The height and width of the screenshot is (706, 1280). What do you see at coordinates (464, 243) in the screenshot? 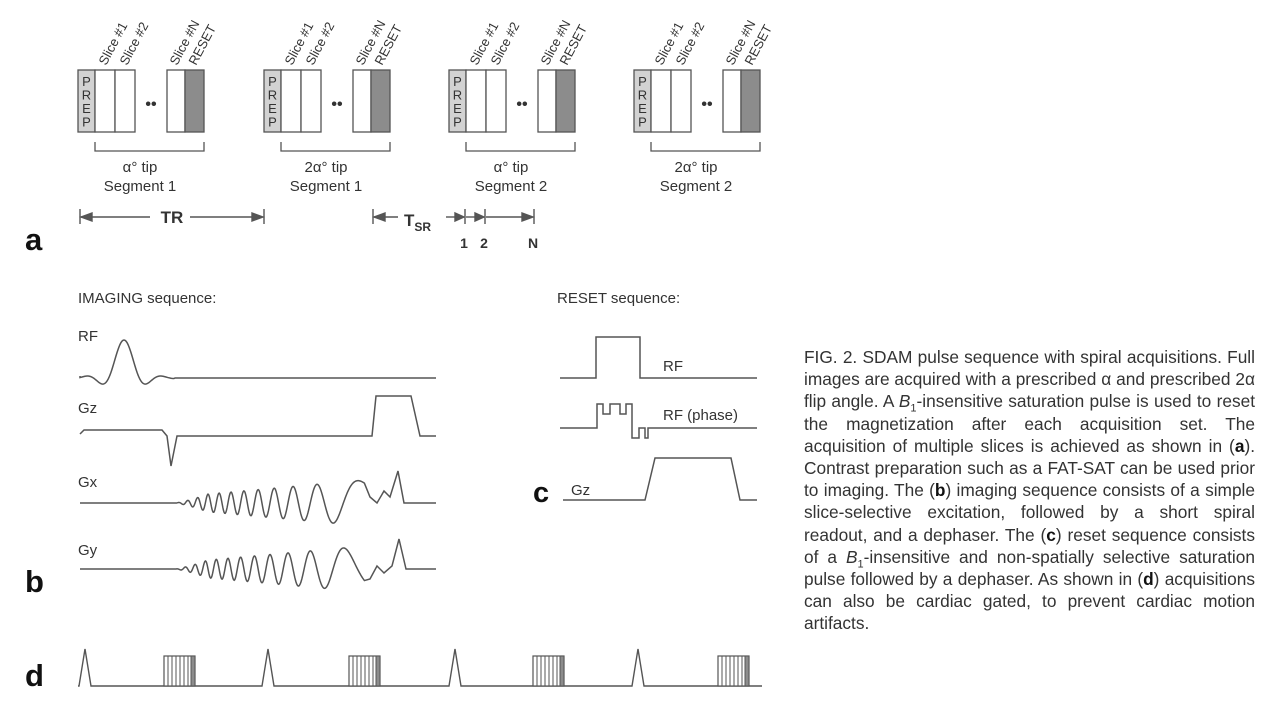
I see `index-label-1: 1` at bounding box center [464, 243].